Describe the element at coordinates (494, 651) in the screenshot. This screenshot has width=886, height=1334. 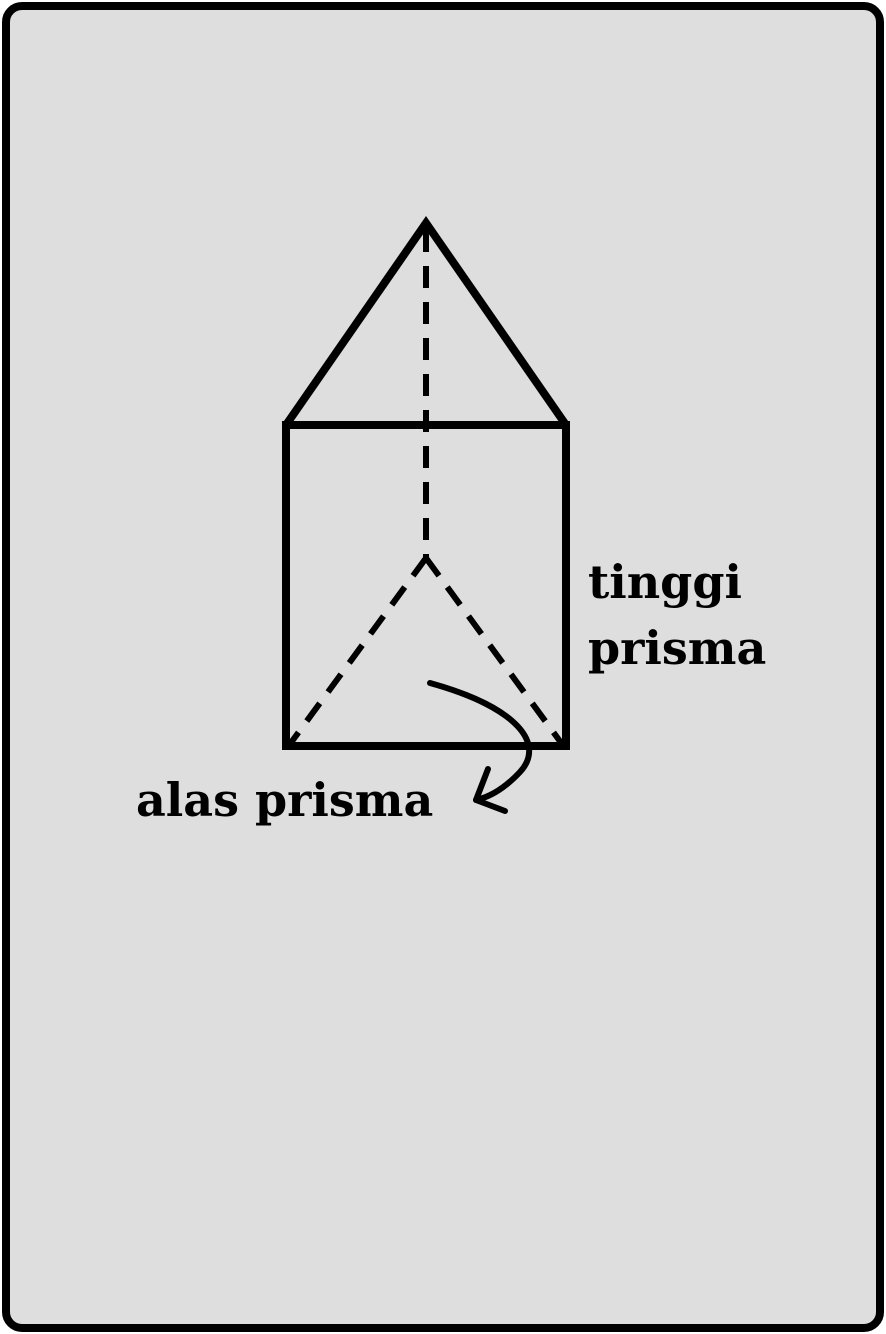
I see `hidden-base-edge-right` at that location.